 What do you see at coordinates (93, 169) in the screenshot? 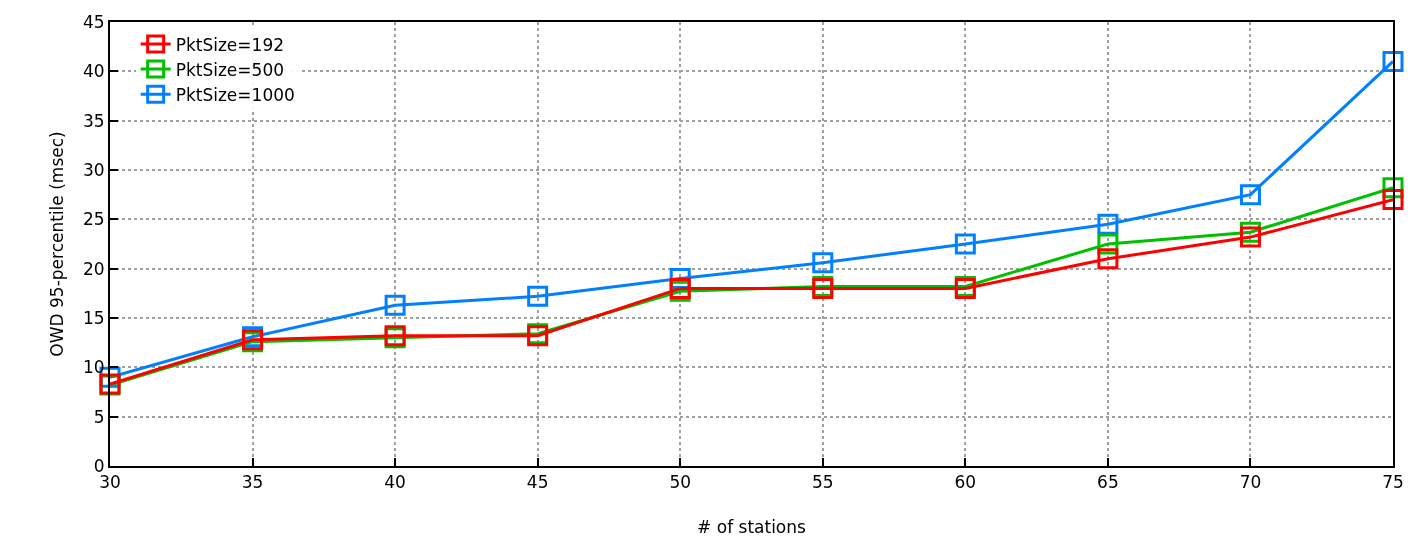
I see `y-tick-label: 30` at bounding box center [93, 169].